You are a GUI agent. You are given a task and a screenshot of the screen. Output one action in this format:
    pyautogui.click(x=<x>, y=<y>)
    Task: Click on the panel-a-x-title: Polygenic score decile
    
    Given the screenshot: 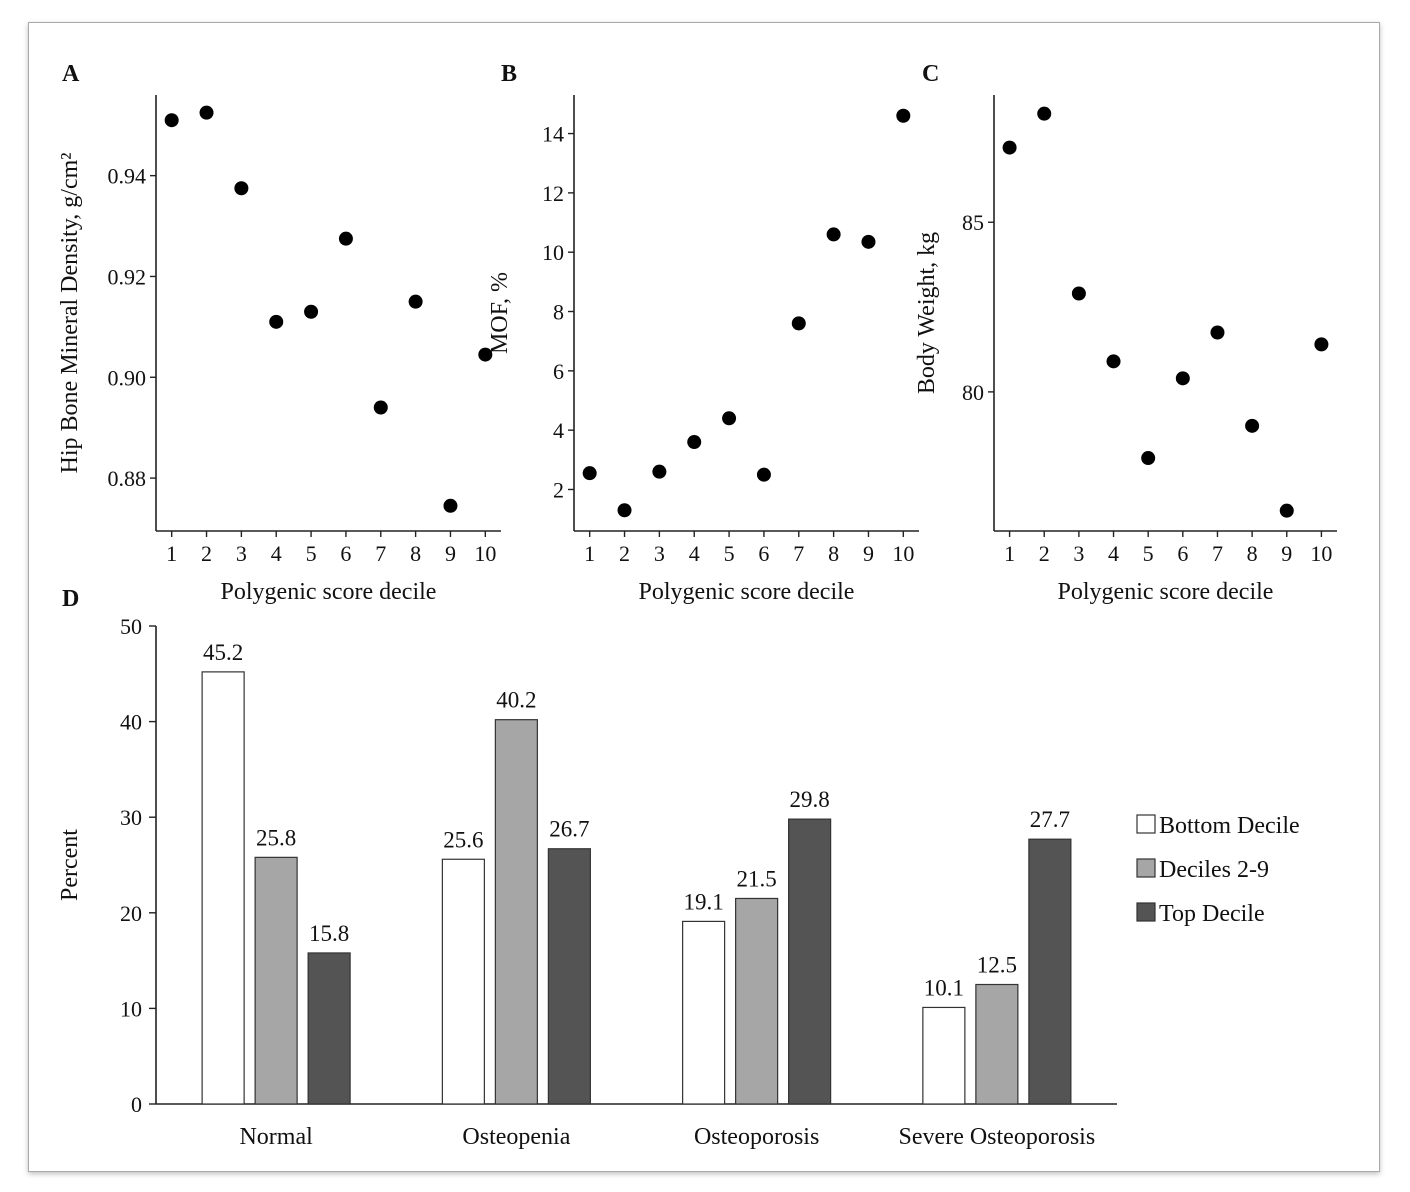 What is the action you would take?
    pyautogui.click(x=329, y=592)
    